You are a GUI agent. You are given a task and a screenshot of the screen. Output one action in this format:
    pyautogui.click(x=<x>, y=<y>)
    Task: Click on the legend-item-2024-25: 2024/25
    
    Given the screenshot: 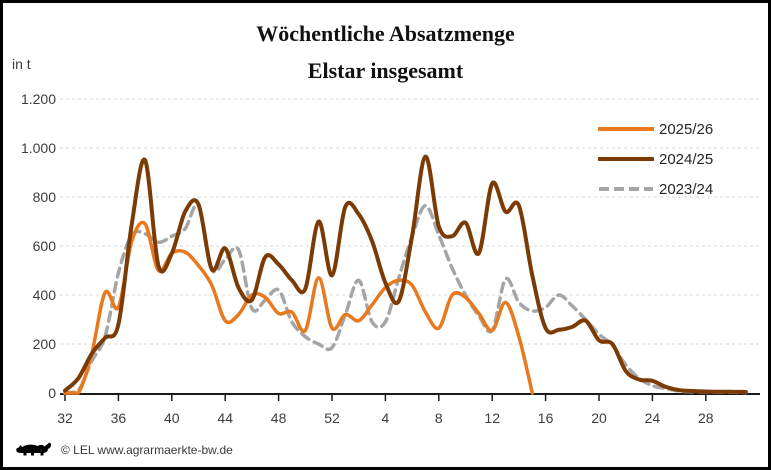 What is the action you would take?
    pyautogui.click(x=655, y=159)
    